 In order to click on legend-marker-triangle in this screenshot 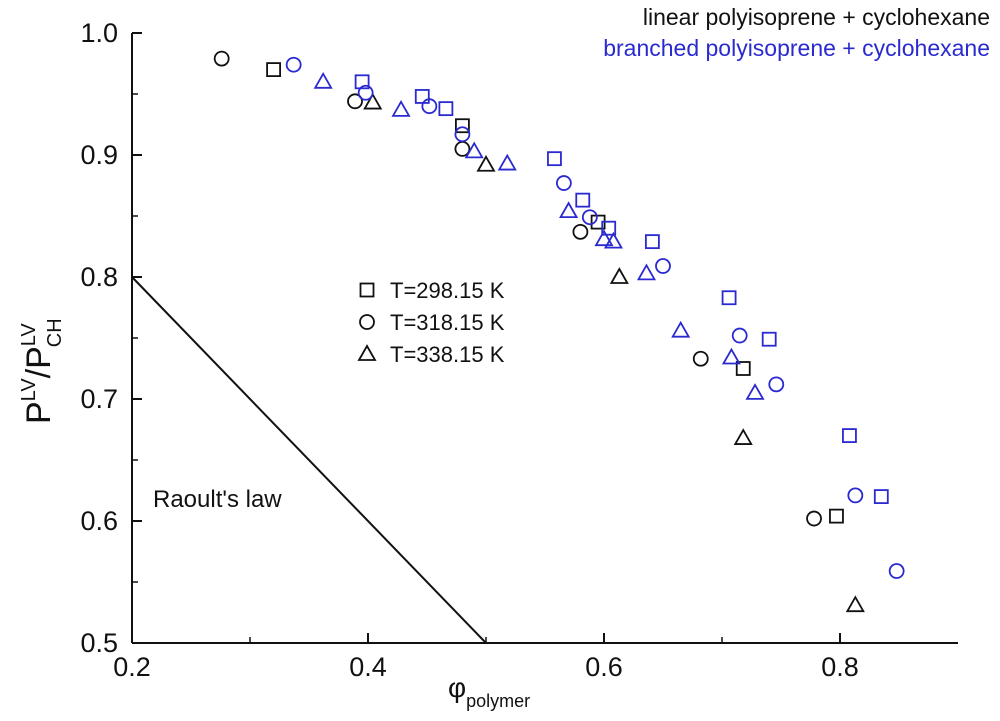, I will do `click(367, 352)`.